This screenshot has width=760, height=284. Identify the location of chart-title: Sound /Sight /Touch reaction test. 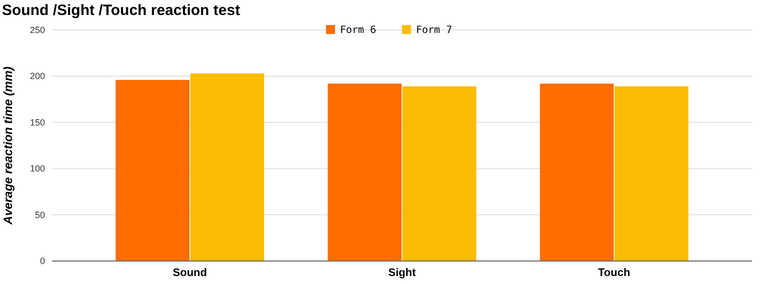
(121, 10).